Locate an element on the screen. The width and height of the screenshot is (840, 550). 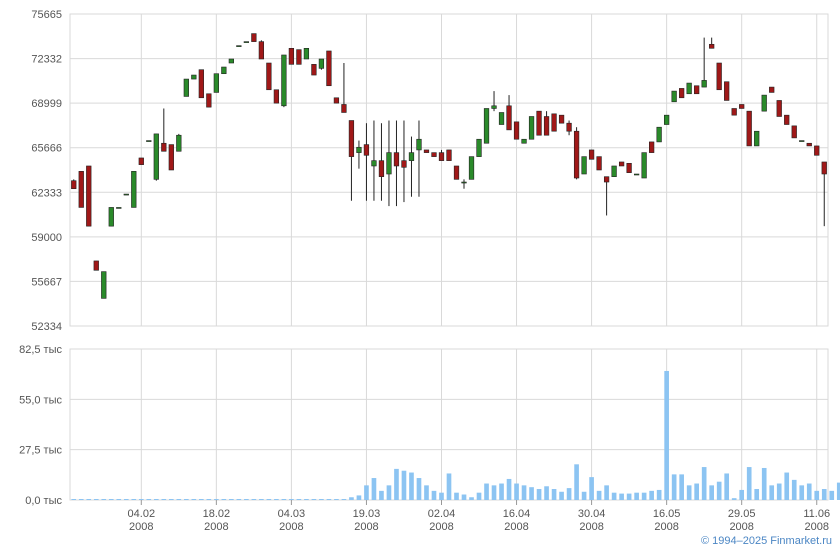
credit-text: © 1994–2025 Finmarket.ru is located at coordinates (766, 541).